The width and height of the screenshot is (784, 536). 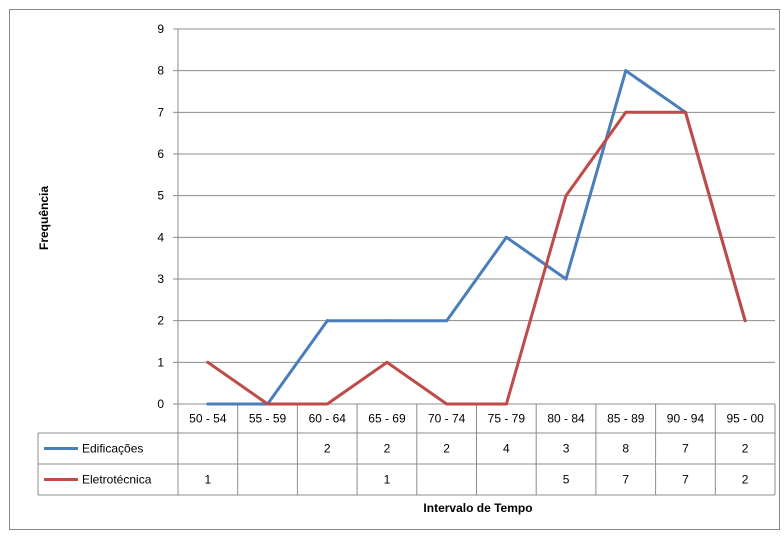 What do you see at coordinates (477, 508) in the screenshot?
I see `x-axis-title: Intervalo de Tempo` at bounding box center [477, 508].